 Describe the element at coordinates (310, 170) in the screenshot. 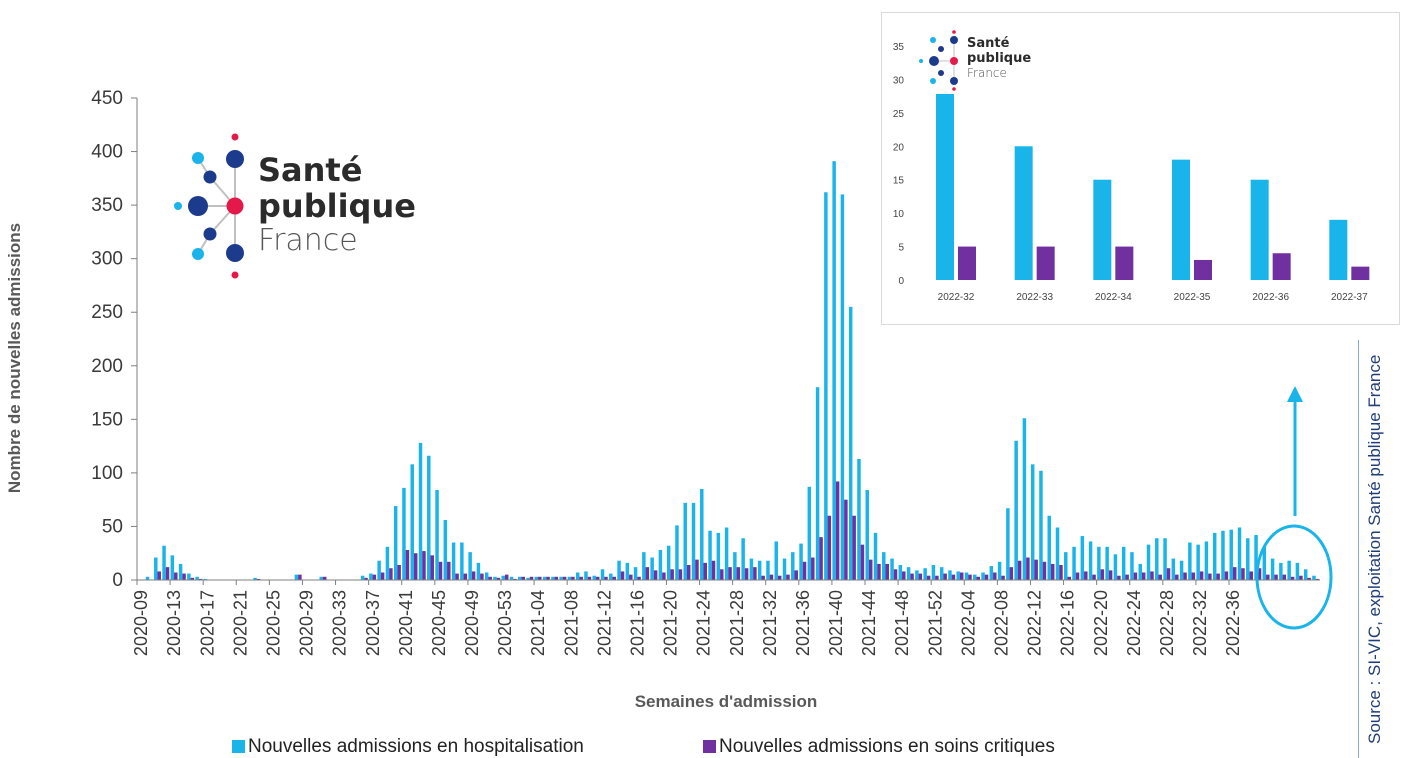

I see `main-logo-line1: Santé` at that location.